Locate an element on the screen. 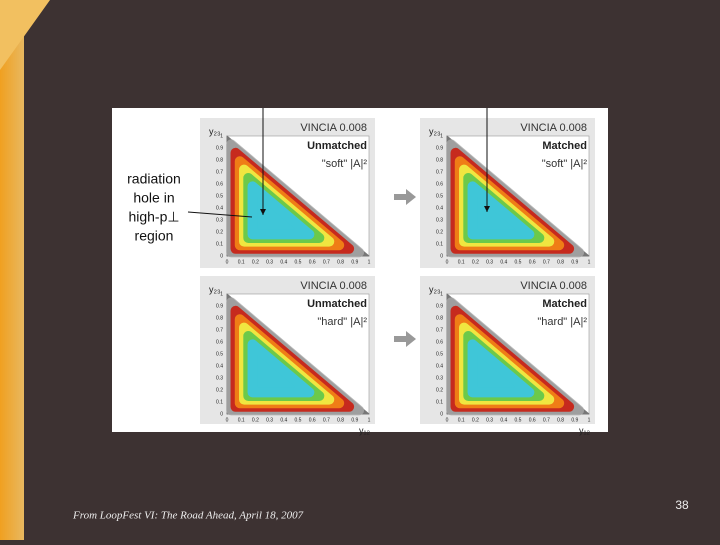  annotation-line: high-p⊥ is located at coordinates (153, 217).